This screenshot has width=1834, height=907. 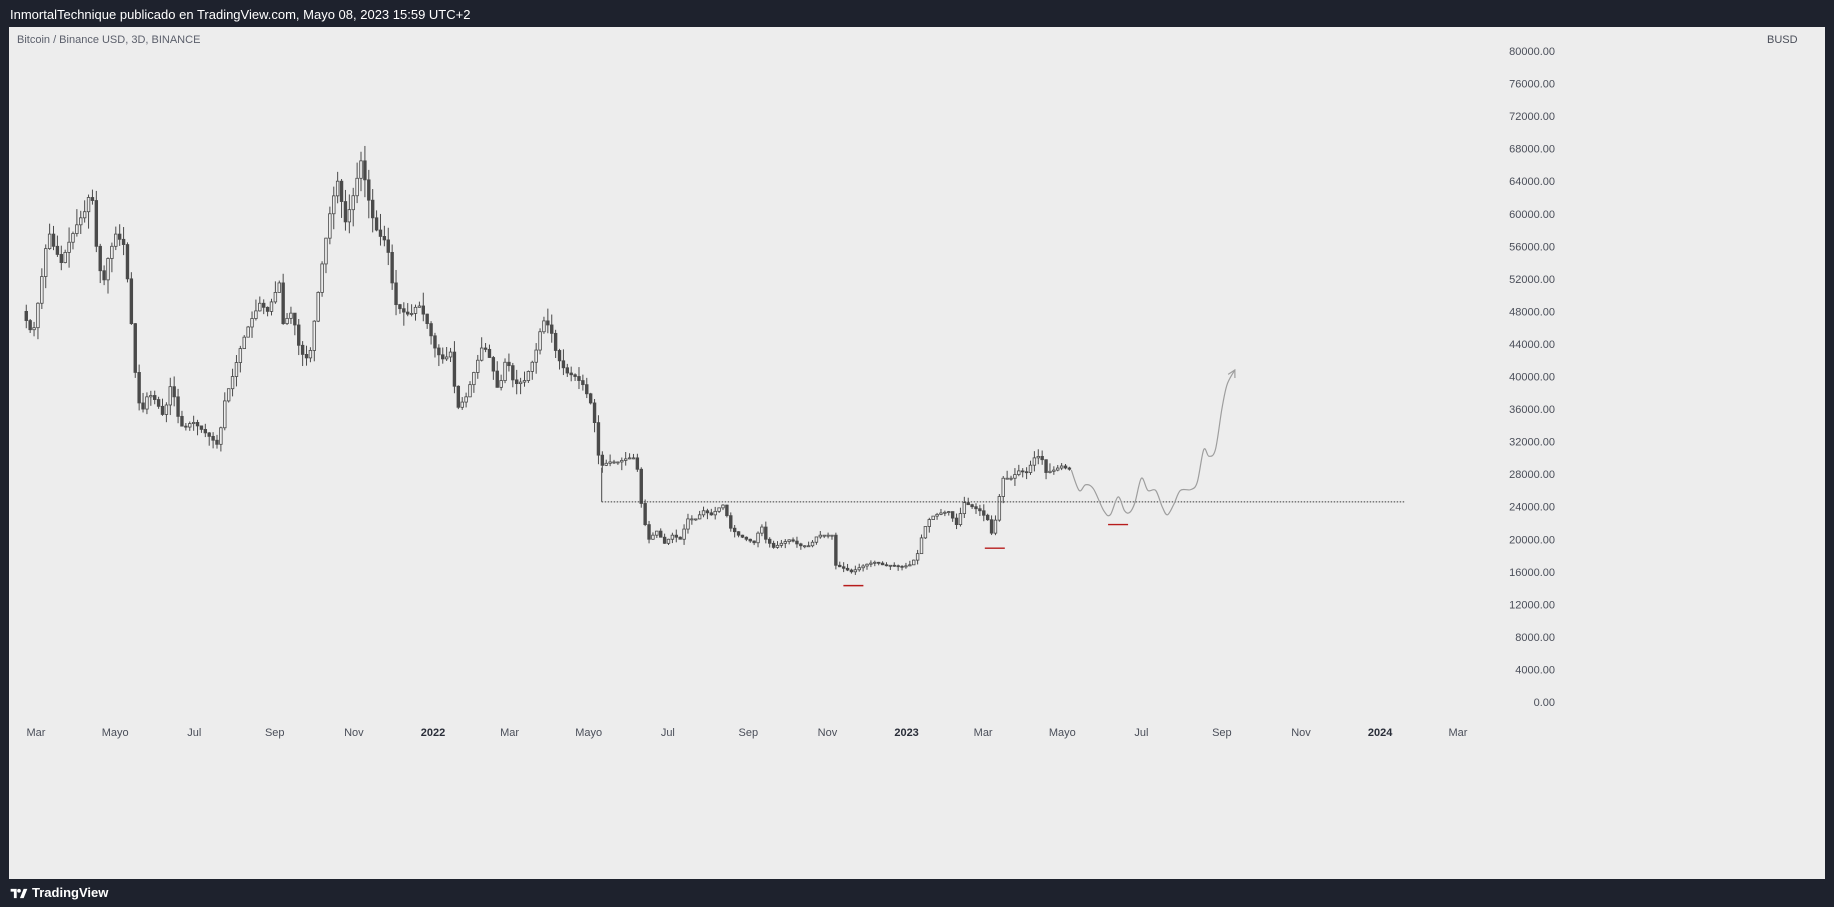 I want to click on x-tick-label: 2024, so click(x=1380, y=733).